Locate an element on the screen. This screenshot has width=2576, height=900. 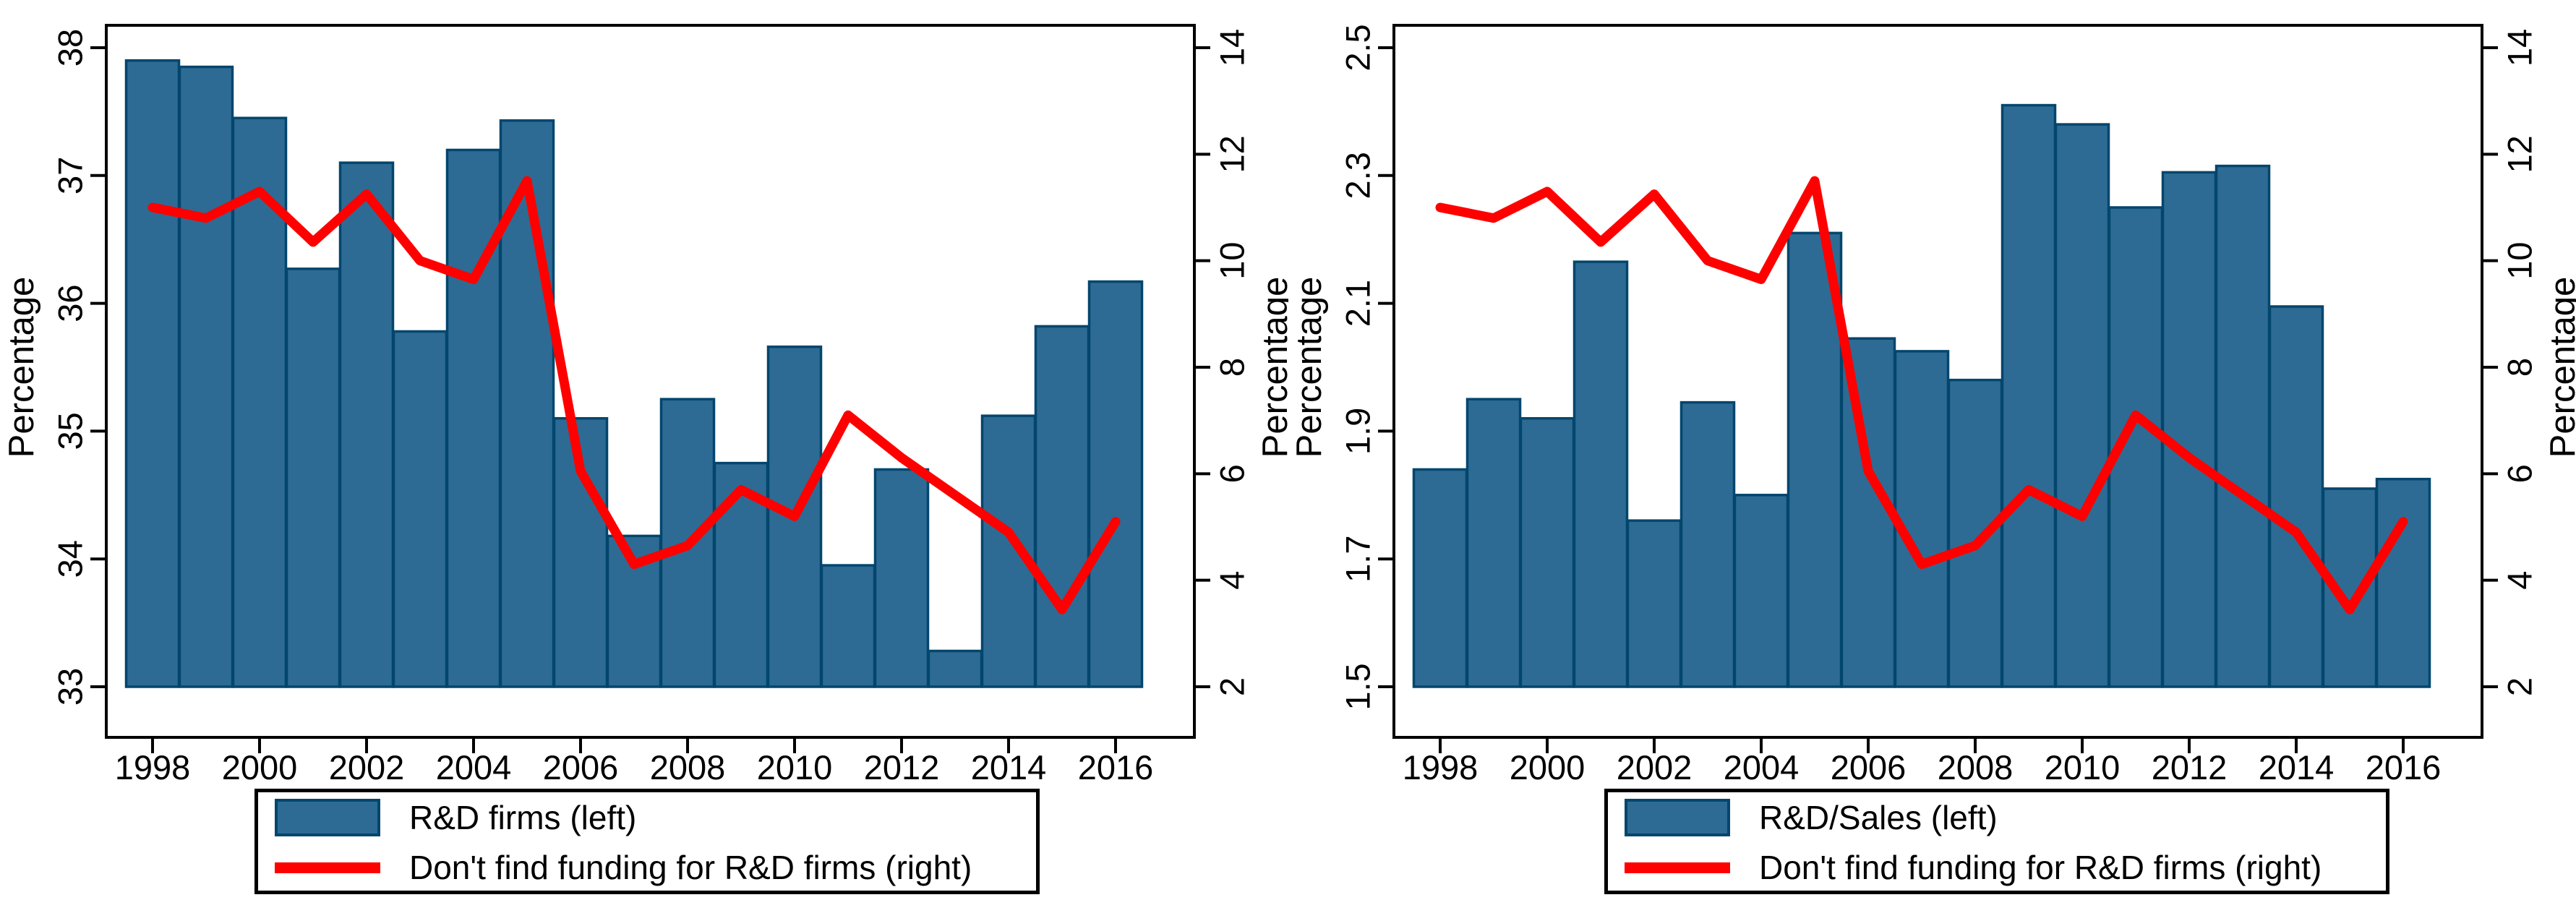
bar-2000 is located at coordinates (1547, 552).